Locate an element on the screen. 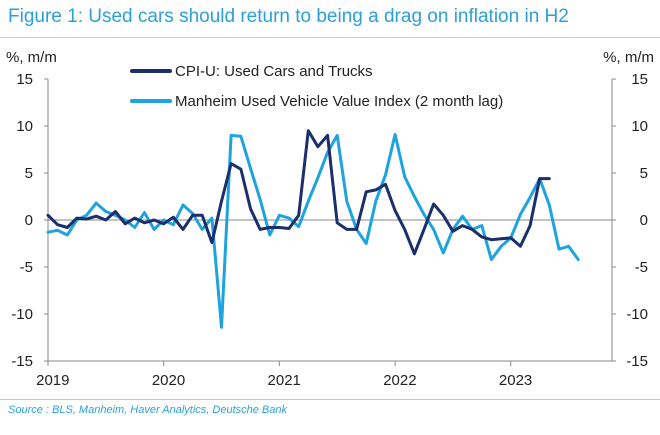 The image size is (660, 435). y-tick-label-right: 5 is located at coordinates (644, 173).